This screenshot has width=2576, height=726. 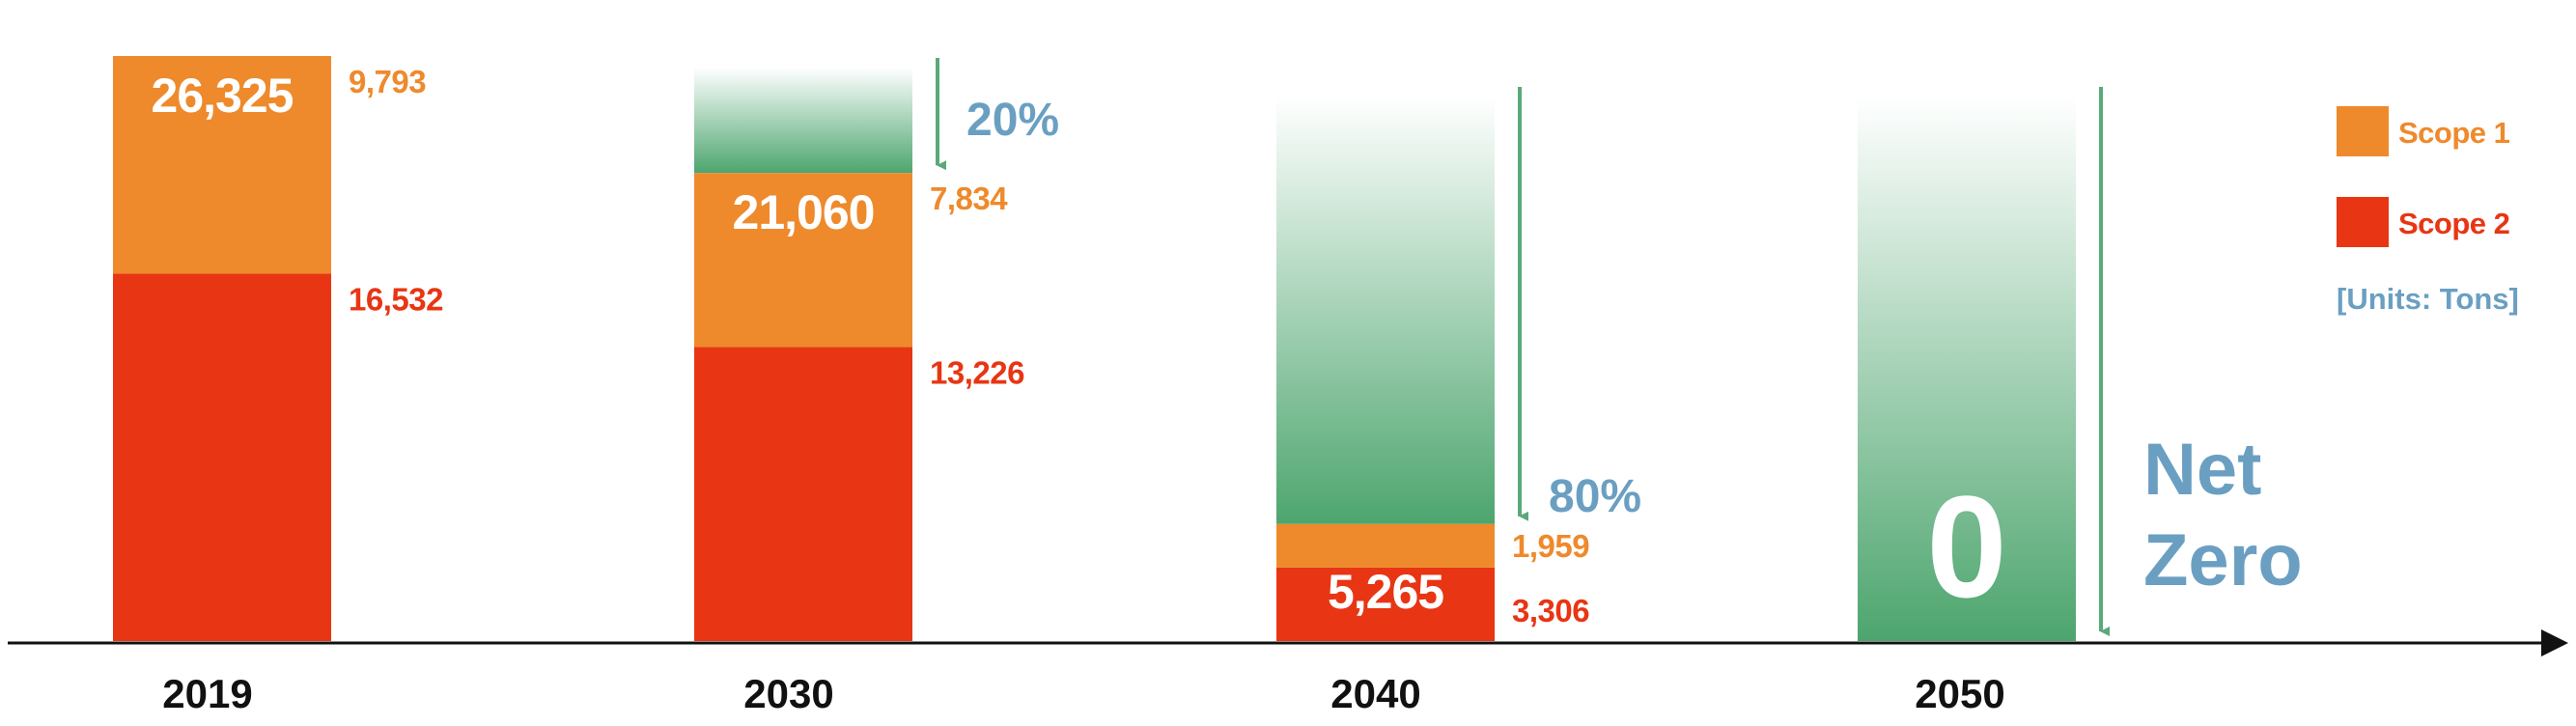 I want to click on year-label-2050: 2050, so click(x=1960, y=693).